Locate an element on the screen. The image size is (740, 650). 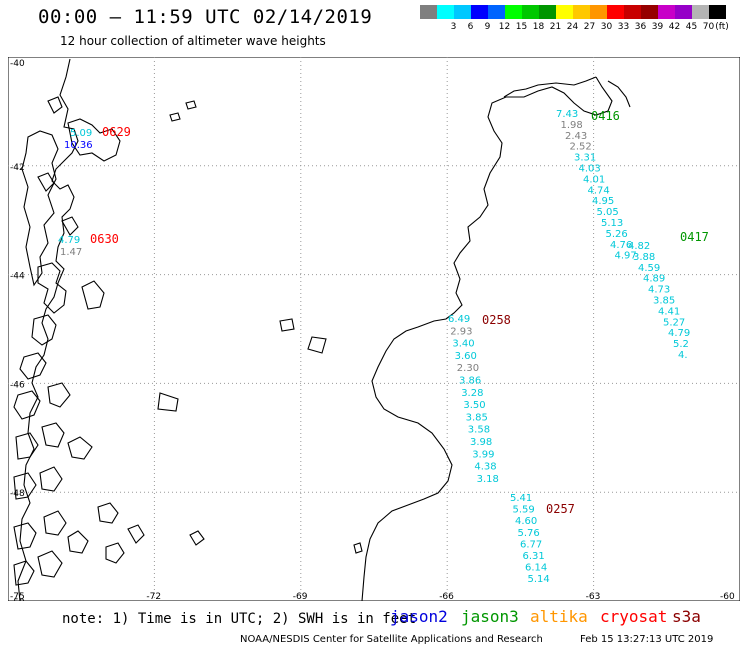
legend-tick-label: 70 is located at coordinates (708, 27).